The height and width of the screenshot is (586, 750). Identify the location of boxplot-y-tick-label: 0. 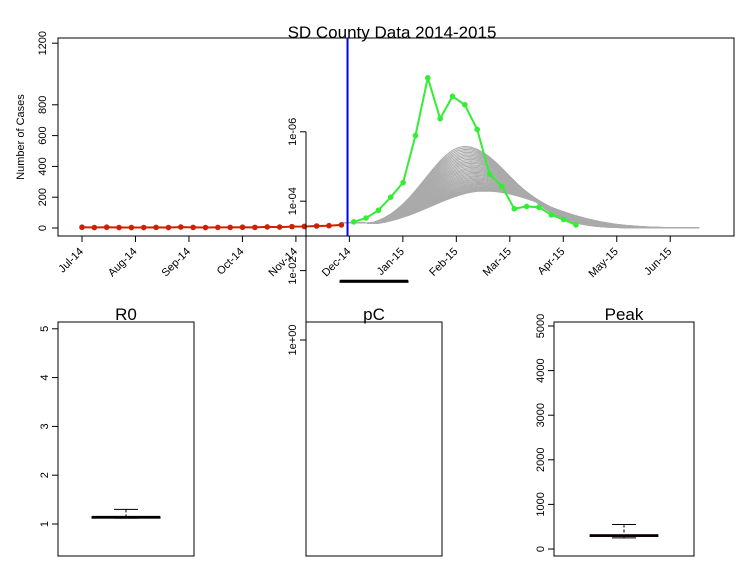
(541, 549).